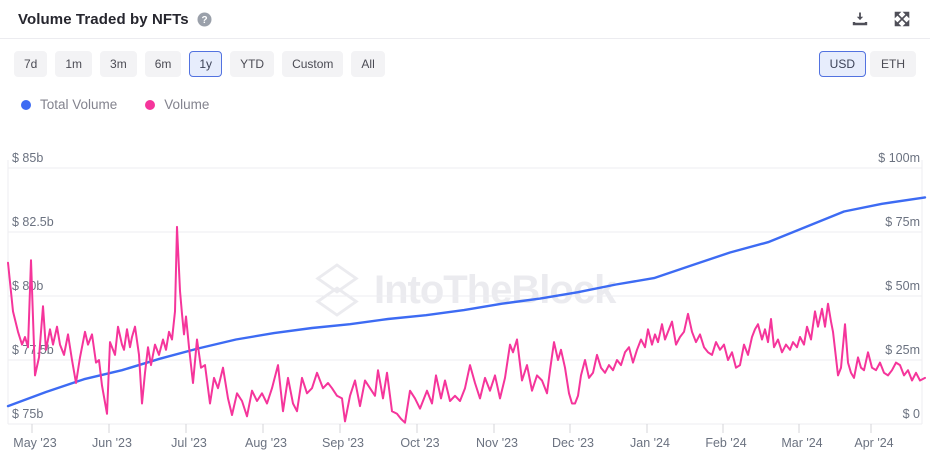  What do you see at coordinates (27, 414) in the screenshot?
I see `left-axis-tick-label: $ 75b` at bounding box center [27, 414].